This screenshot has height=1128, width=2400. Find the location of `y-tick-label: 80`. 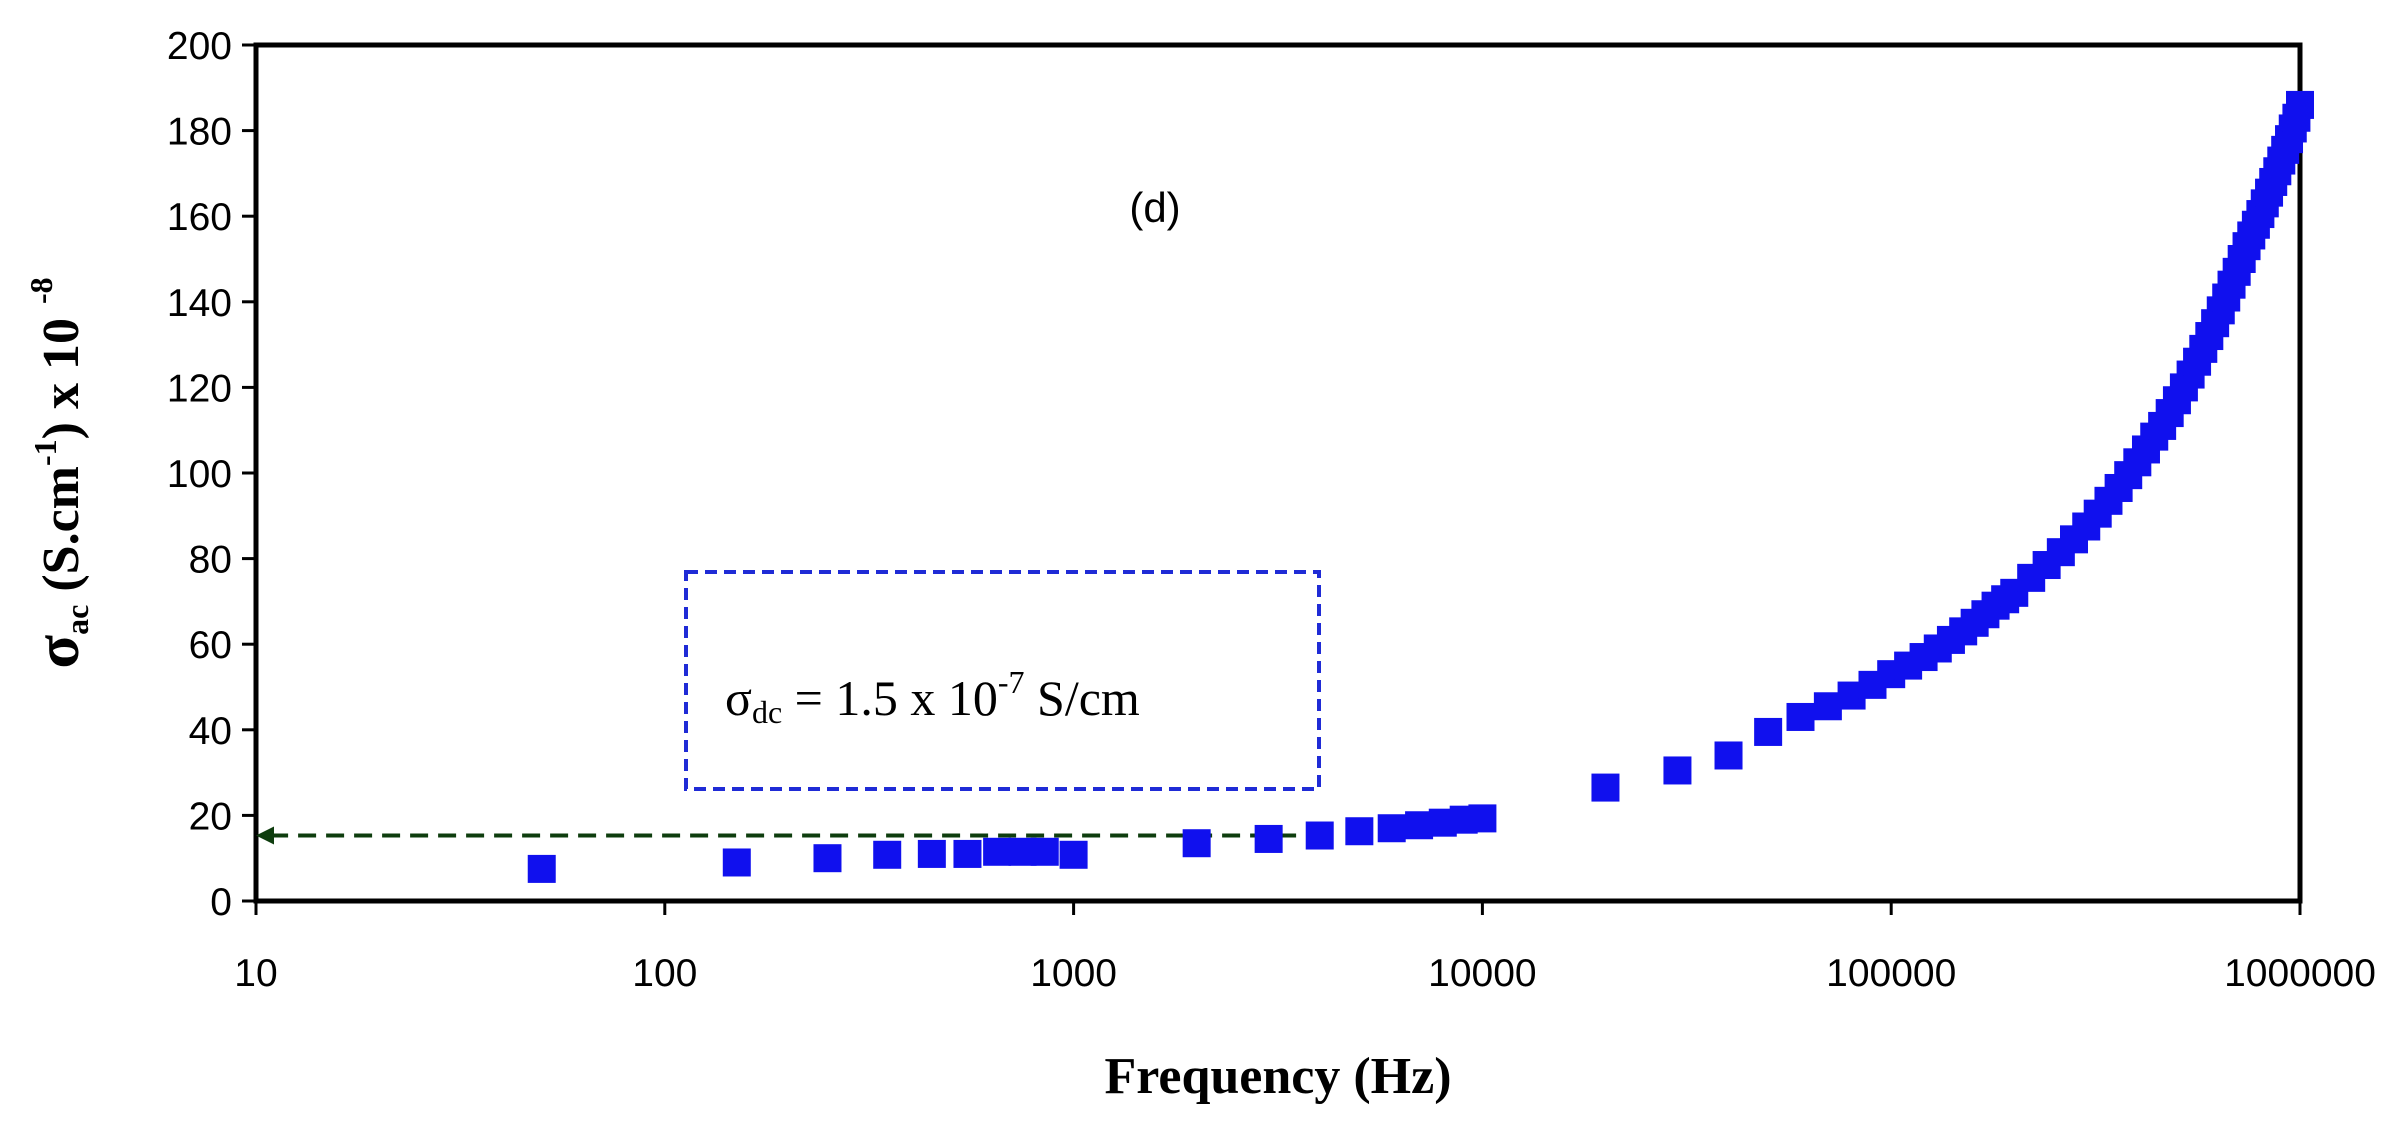

y-tick-label: 80 is located at coordinates (210, 560).